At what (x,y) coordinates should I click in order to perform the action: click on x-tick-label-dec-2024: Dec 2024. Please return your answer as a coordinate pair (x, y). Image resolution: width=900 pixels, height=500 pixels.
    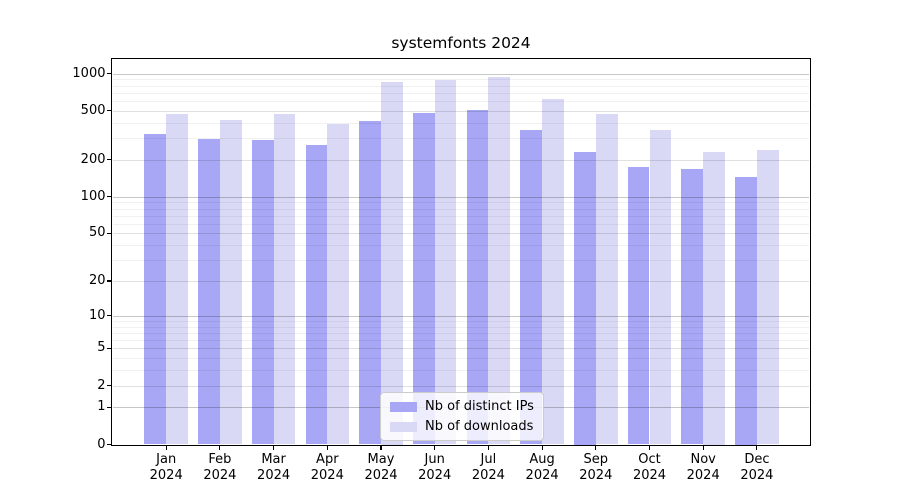
    Looking at the image, I should click on (757, 467).